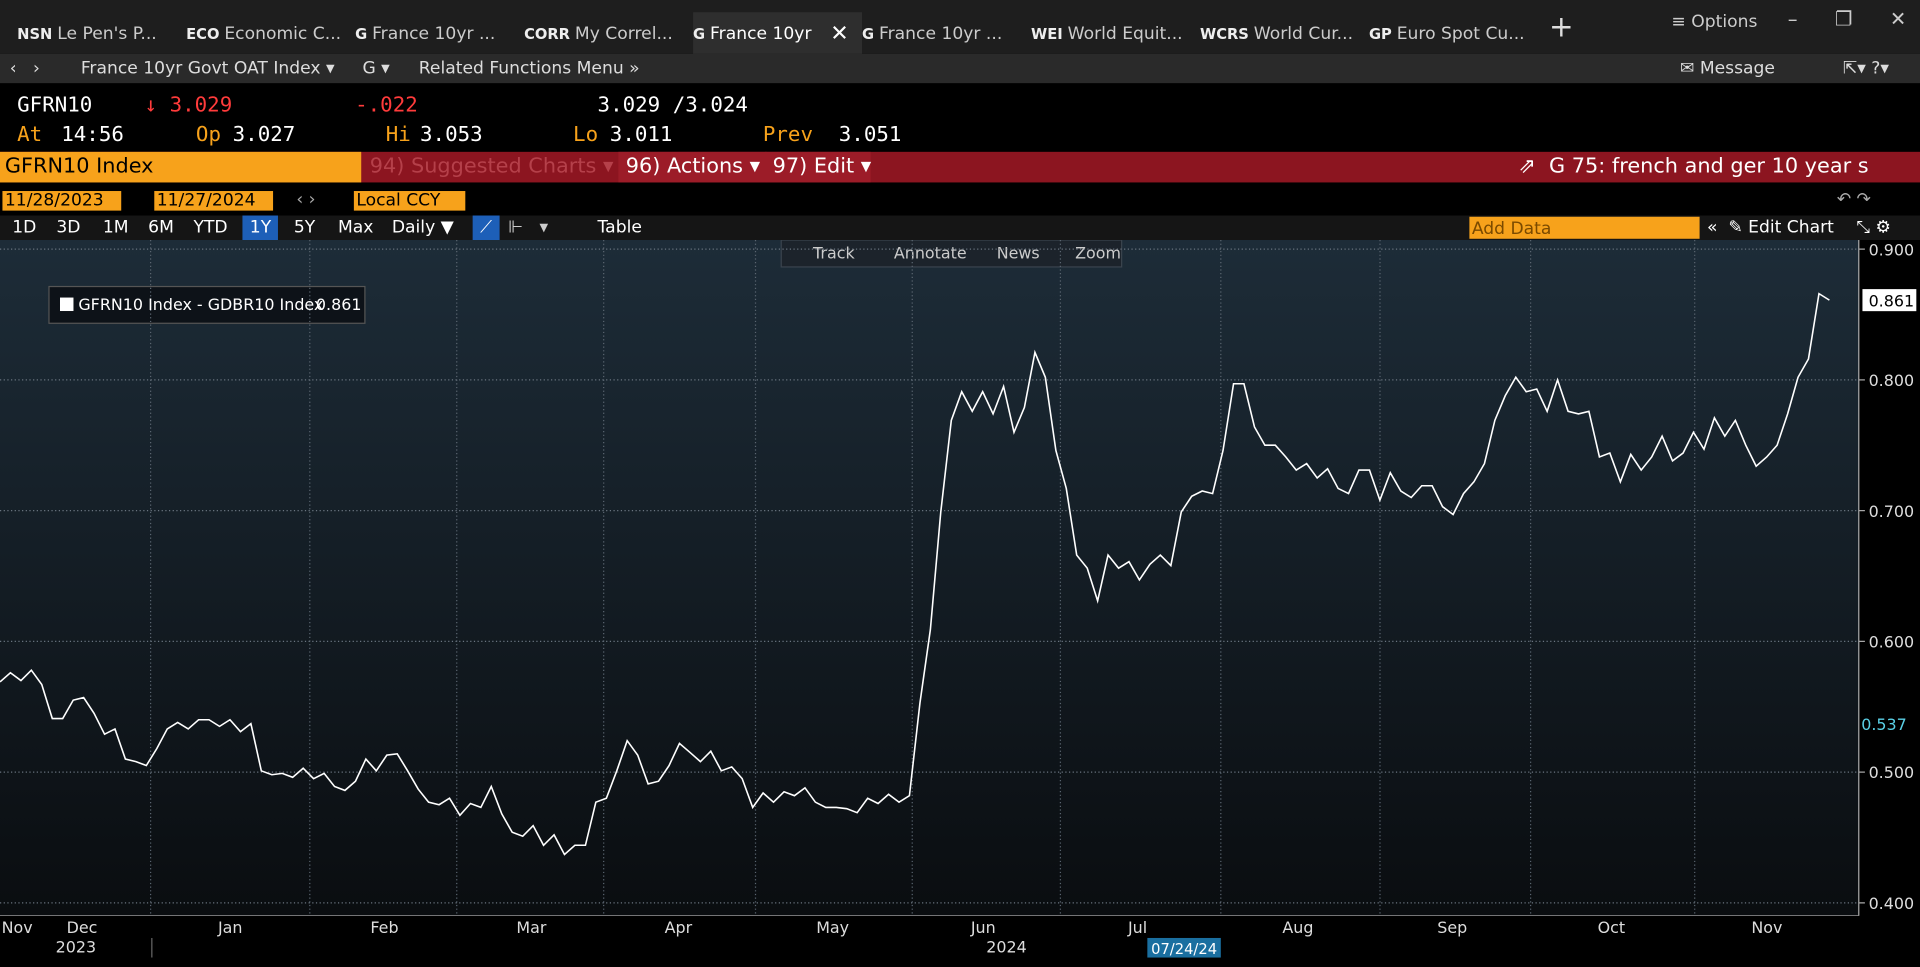 This screenshot has width=1920, height=967. Describe the element at coordinates (1889, 578) in the screenshot. I see `y-axis-area` at that location.